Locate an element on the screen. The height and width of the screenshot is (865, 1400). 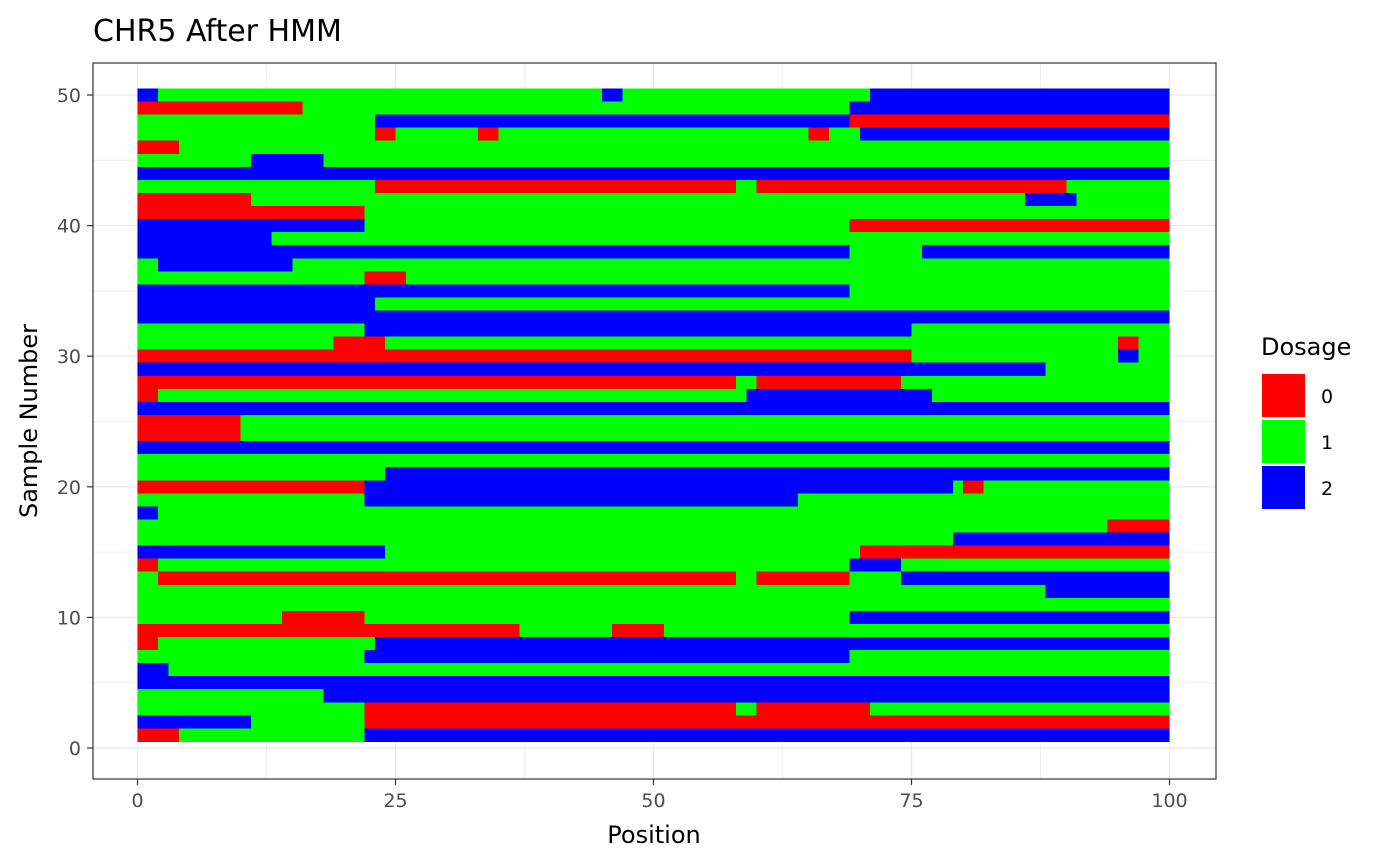
x-axis-ticks: 0 25 50 75 100 is located at coordinates (659, 795).